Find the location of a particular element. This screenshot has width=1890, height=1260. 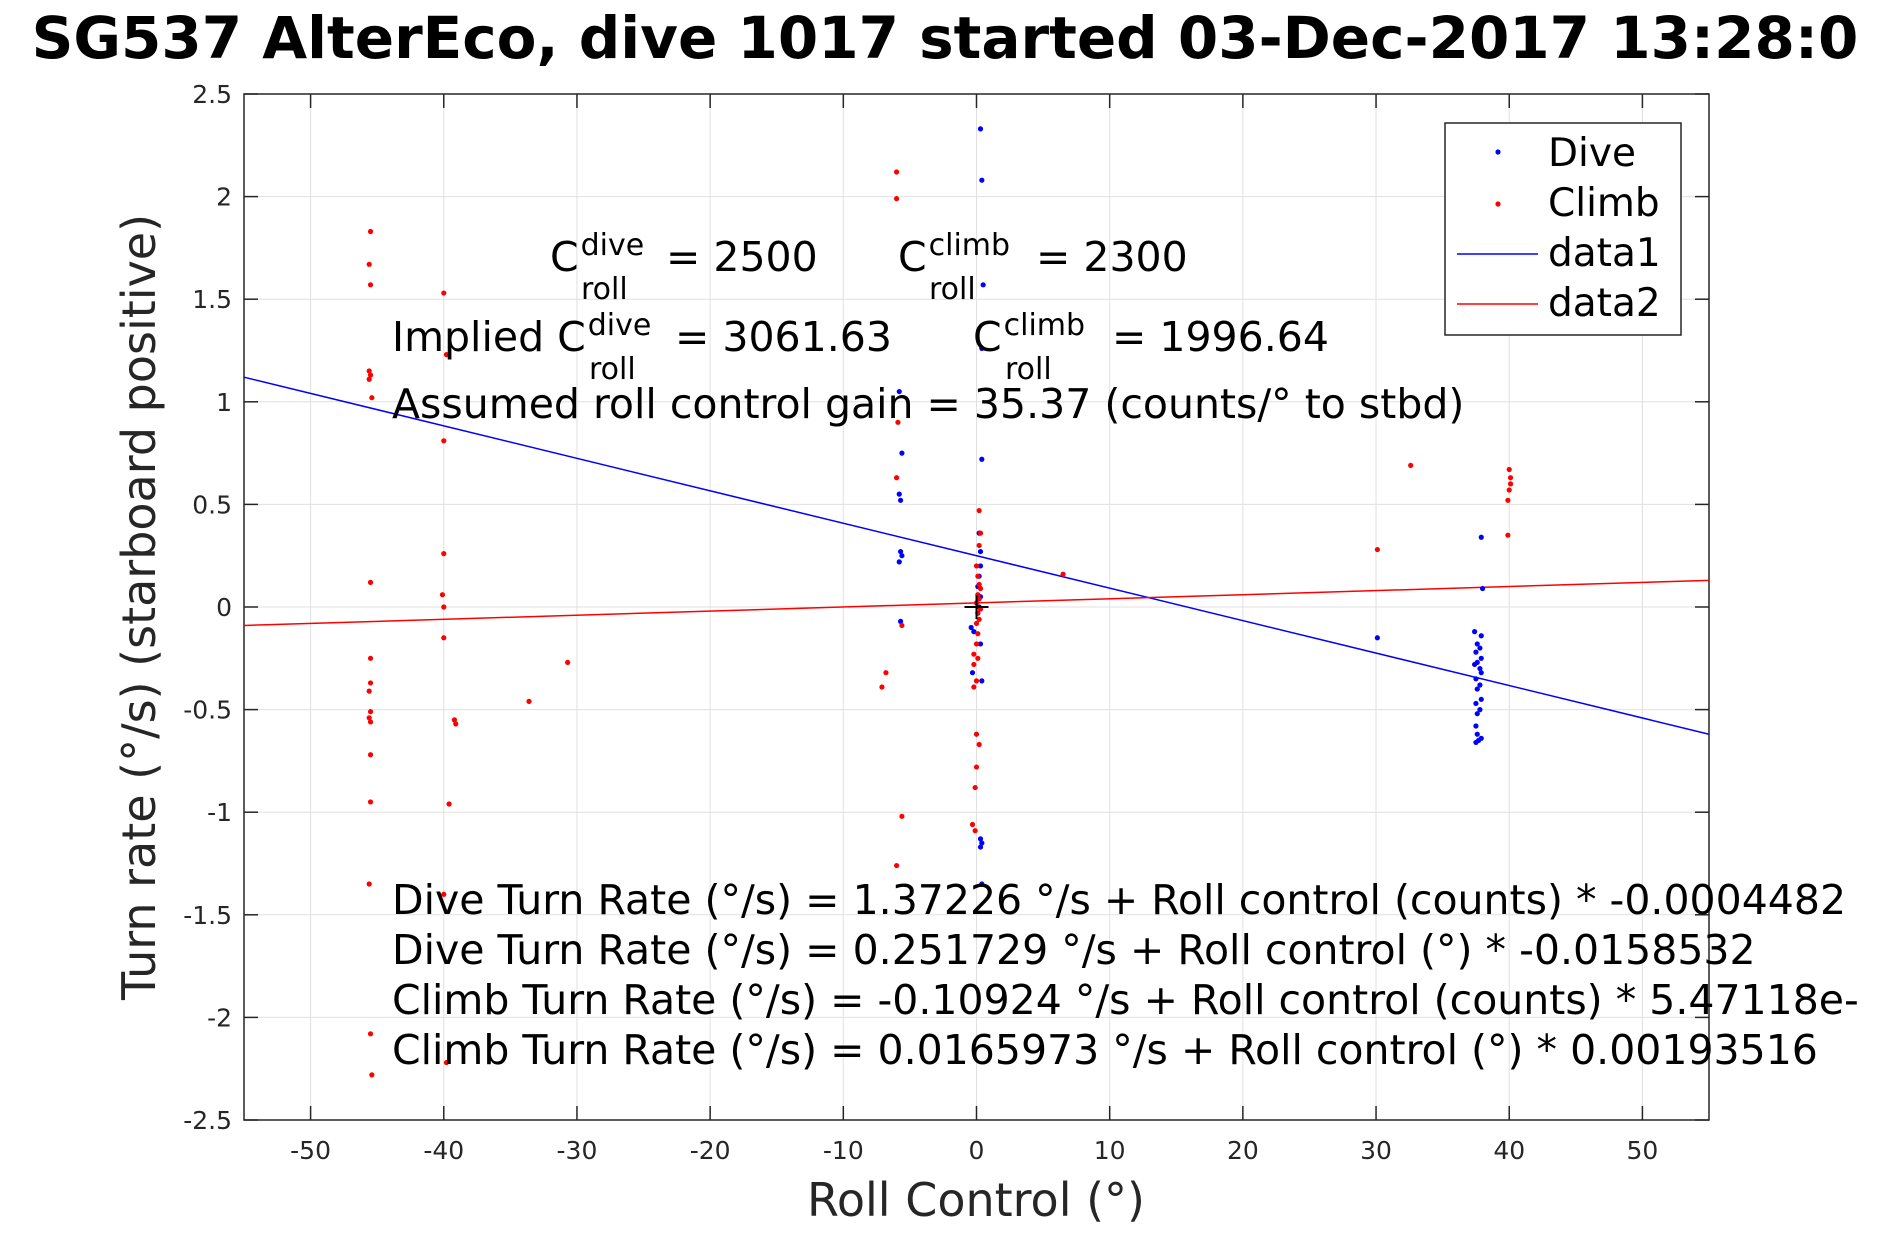

y-tick-label: 0 is located at coordinates (224, 607).